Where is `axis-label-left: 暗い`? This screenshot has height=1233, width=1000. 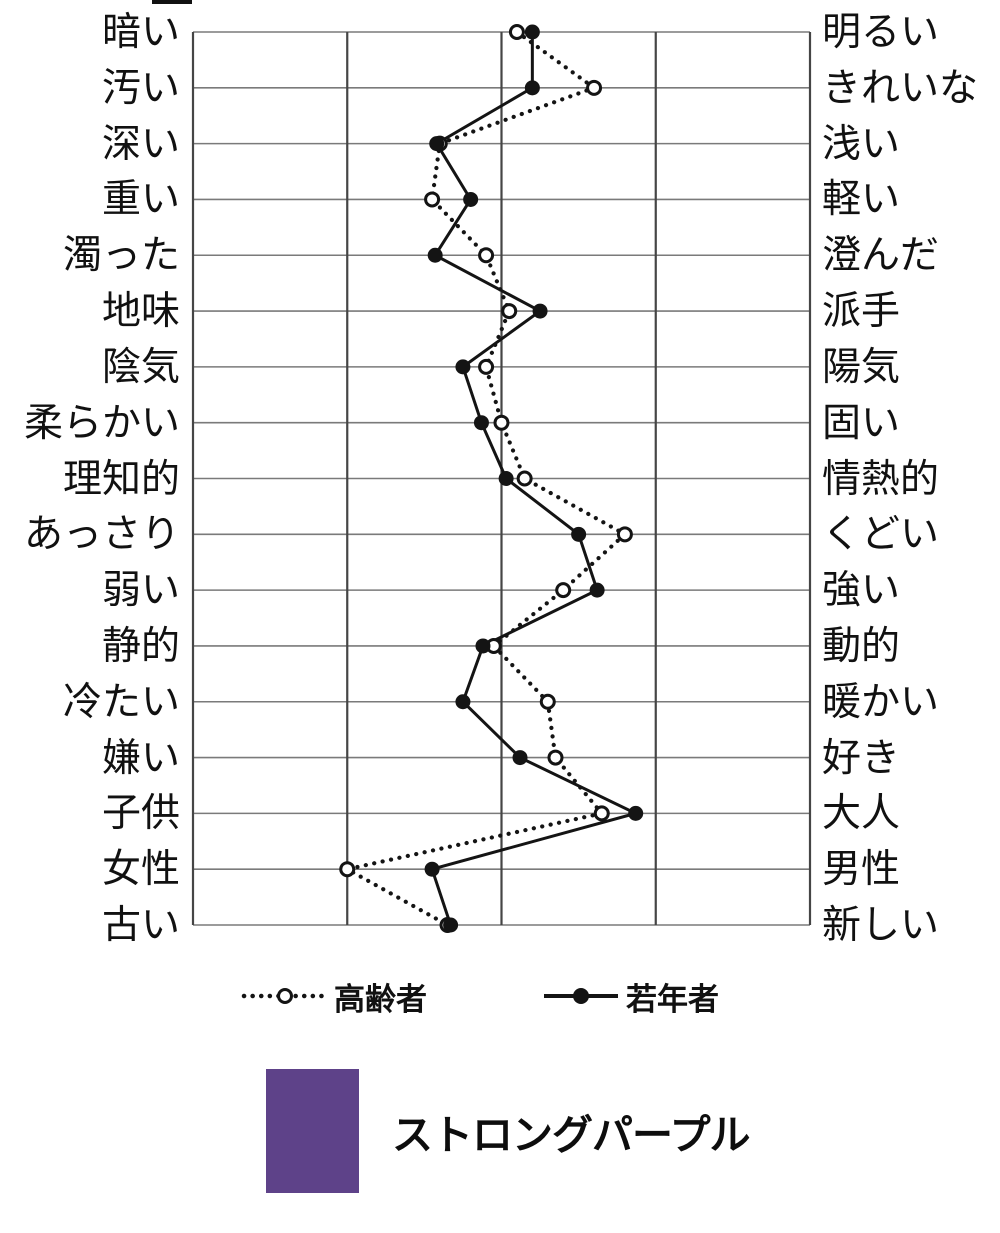
axis-label-left: 暗い is located at coordinates (140, 32).